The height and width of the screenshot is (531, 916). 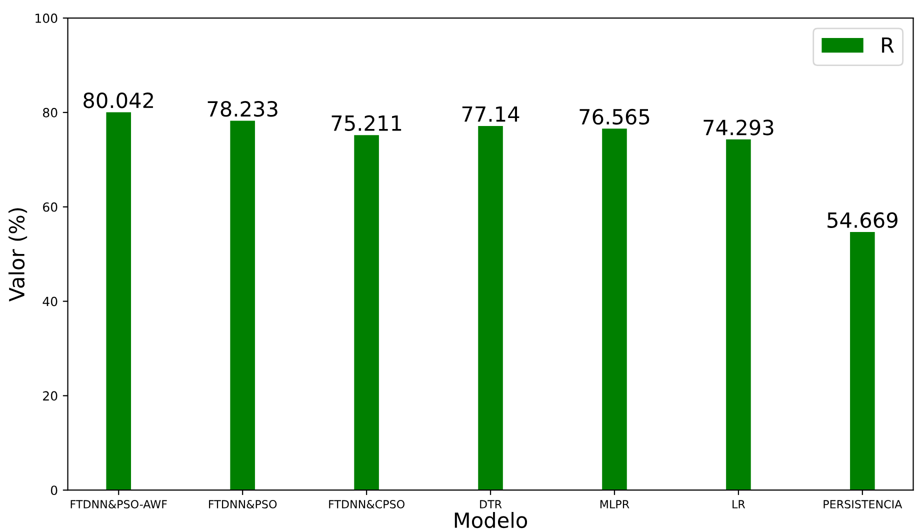 I want to click on data-label: 78.233, so click(x=243, y=109).